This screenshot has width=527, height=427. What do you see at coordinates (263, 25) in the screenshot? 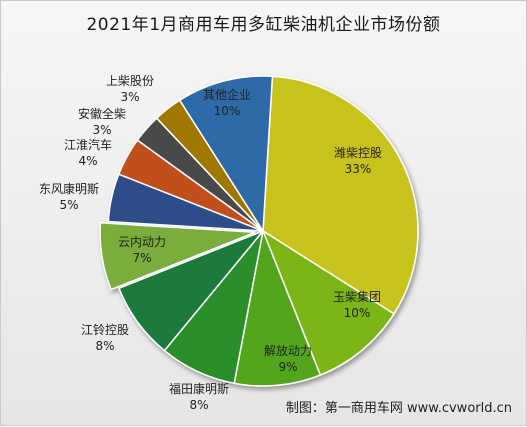
I see `chart-title: 2021年1月商用车用多缸柴油机企业市场份额` at bounding box center [263, 25].